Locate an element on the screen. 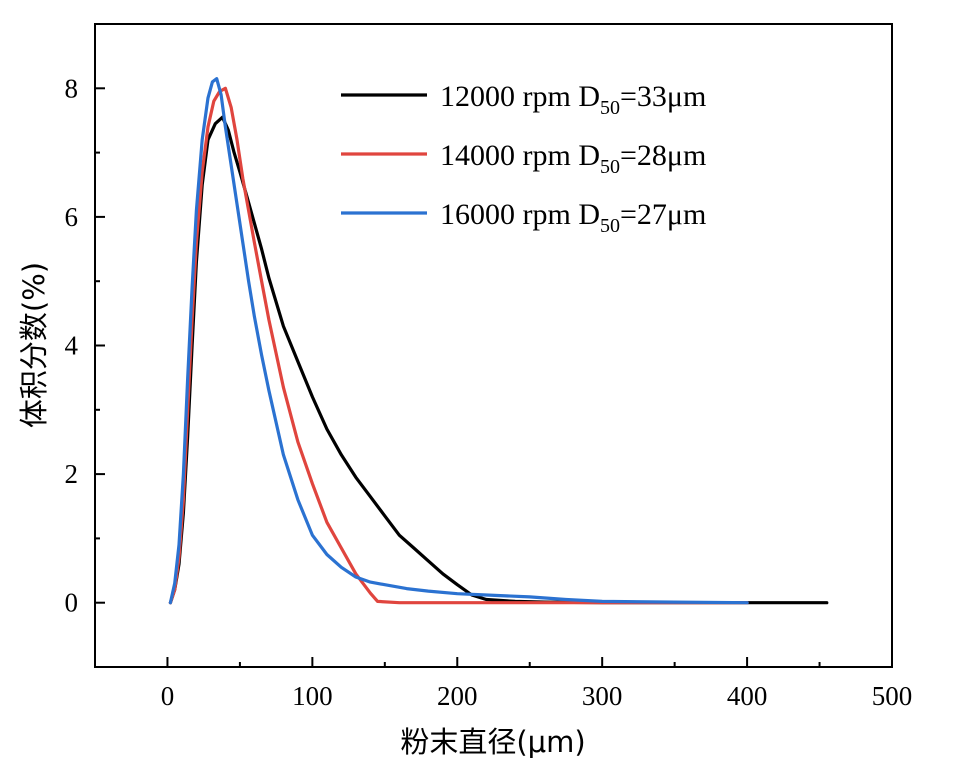  x-tick-label: 400 is located at coordinates (747, 696).